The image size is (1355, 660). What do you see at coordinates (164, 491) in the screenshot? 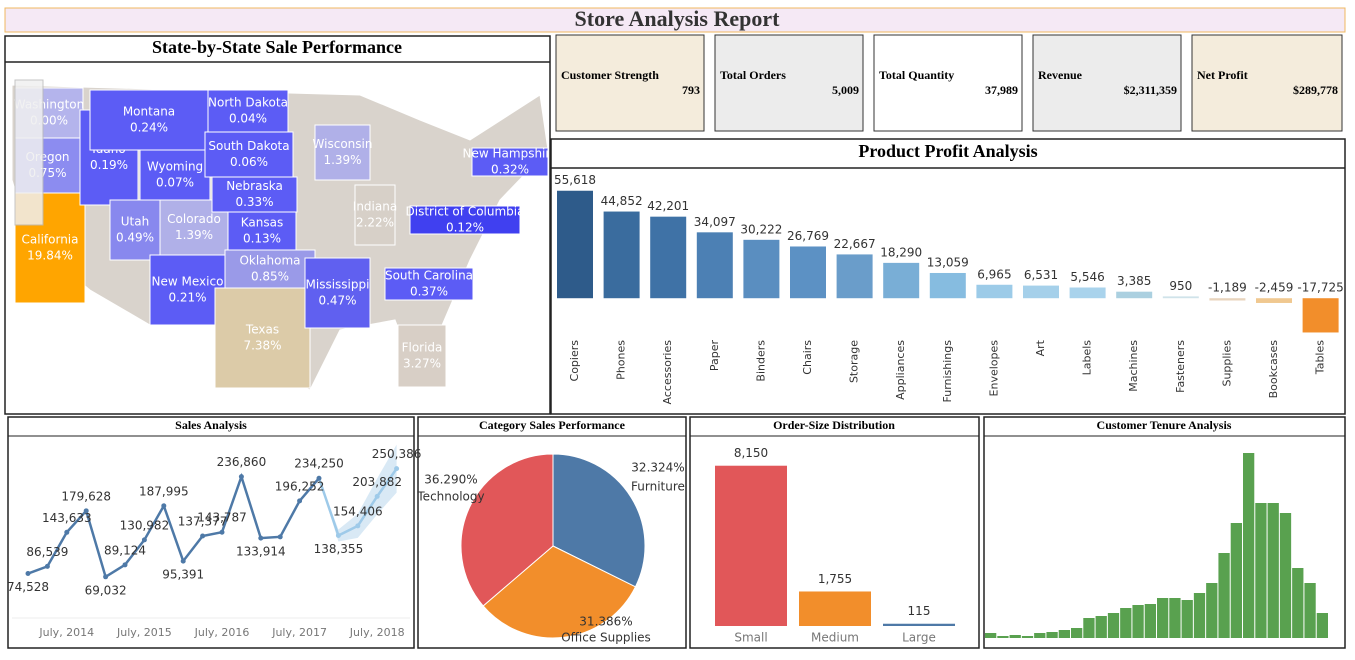
I see `point-label: 187,995` at bounding box center [164, 491].